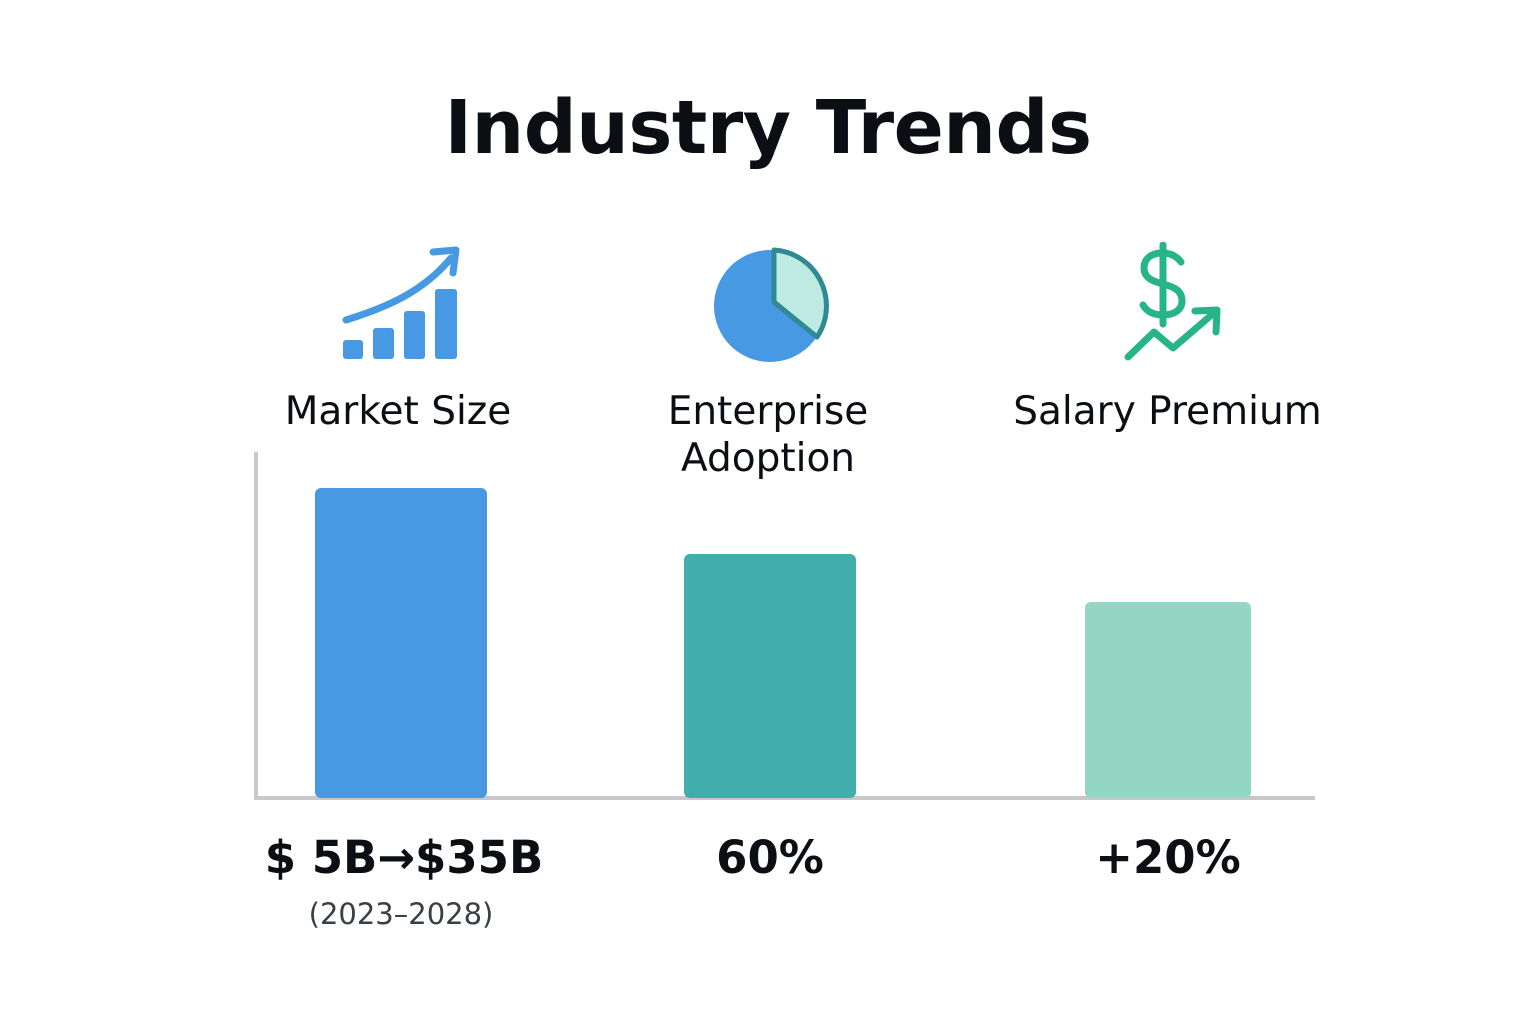  Describe the element at coordinates (401, 914) in the screenshot. I see `annotation-market-size-period: (2023–2028)` at that location.